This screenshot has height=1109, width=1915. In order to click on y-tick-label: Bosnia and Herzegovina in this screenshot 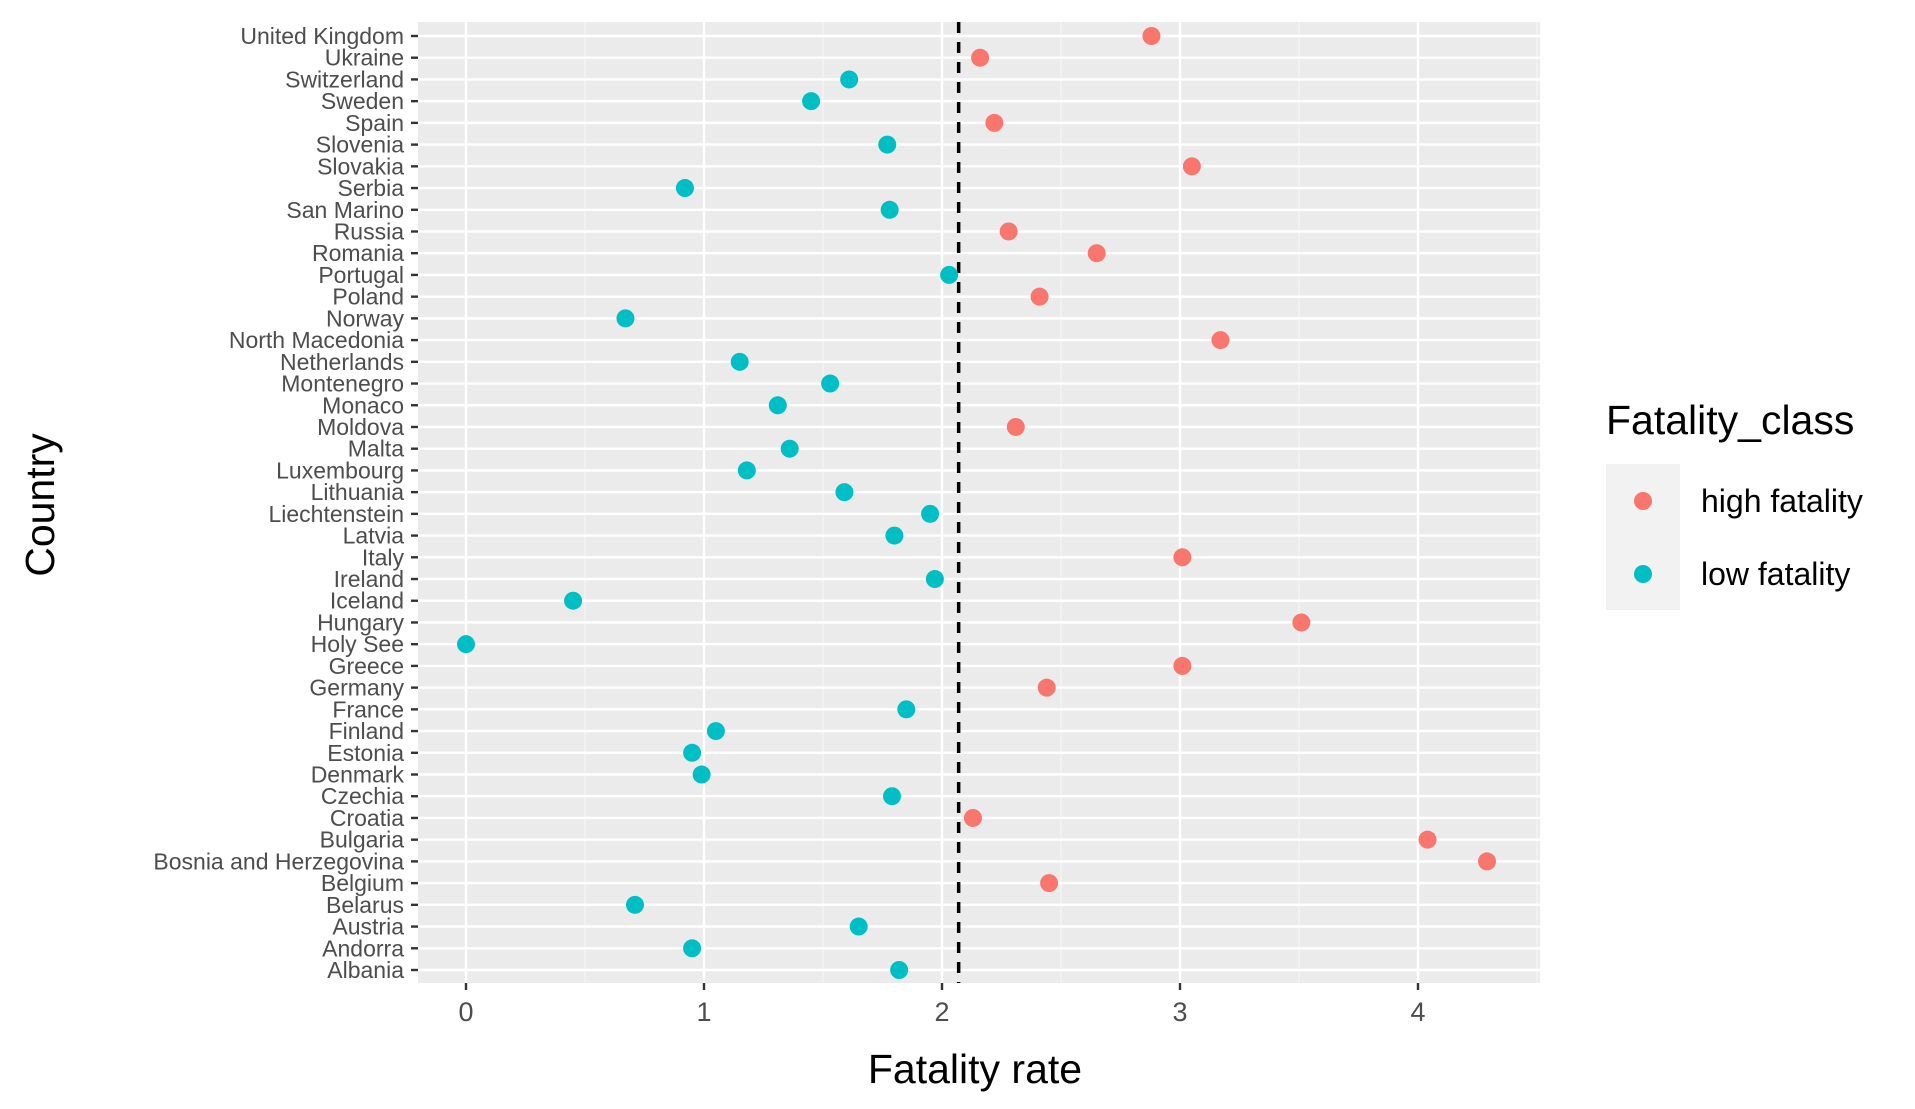, I will do `click(278, 861)`.